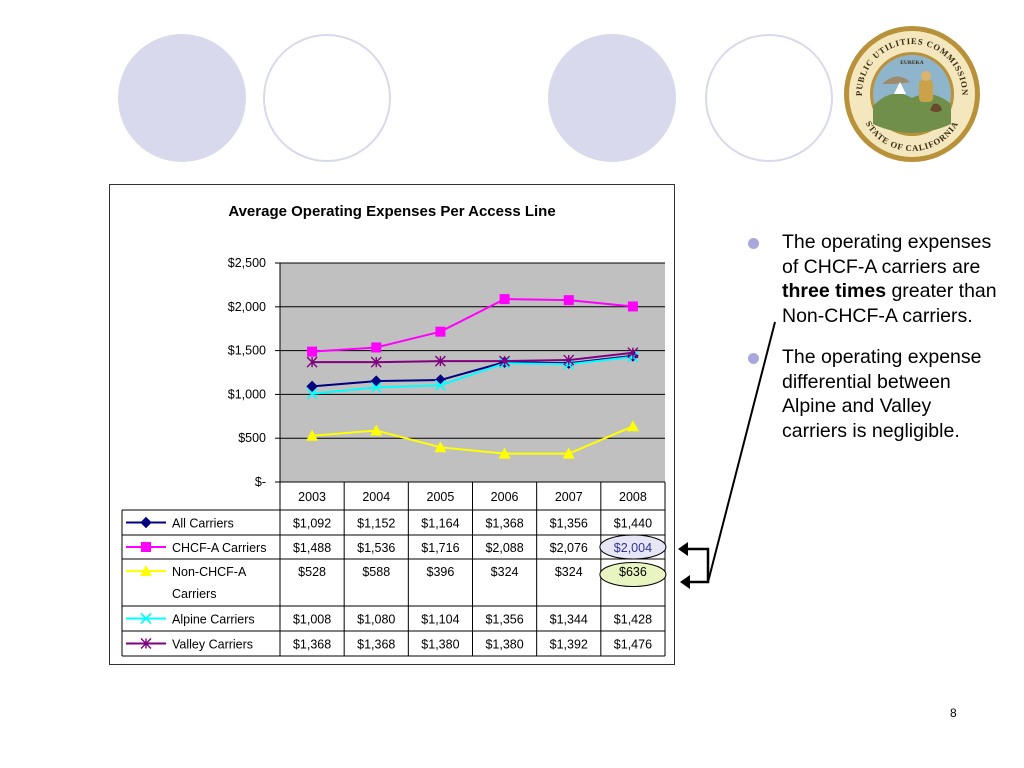 Image resolution: width=1024 pixels, height=768 pixels. Describe the element at coordinates (209, 572) in the screenshot. I see `legend-label: Non-CHCF-A` at that location.